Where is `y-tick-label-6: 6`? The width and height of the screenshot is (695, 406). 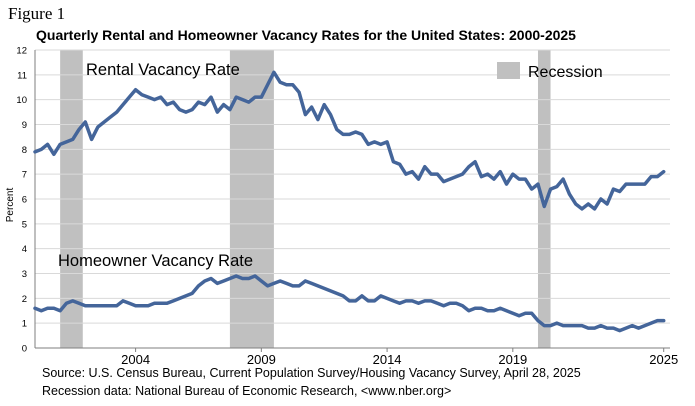
y-tick-label-6: 6 is located at coordinates (24, 200).